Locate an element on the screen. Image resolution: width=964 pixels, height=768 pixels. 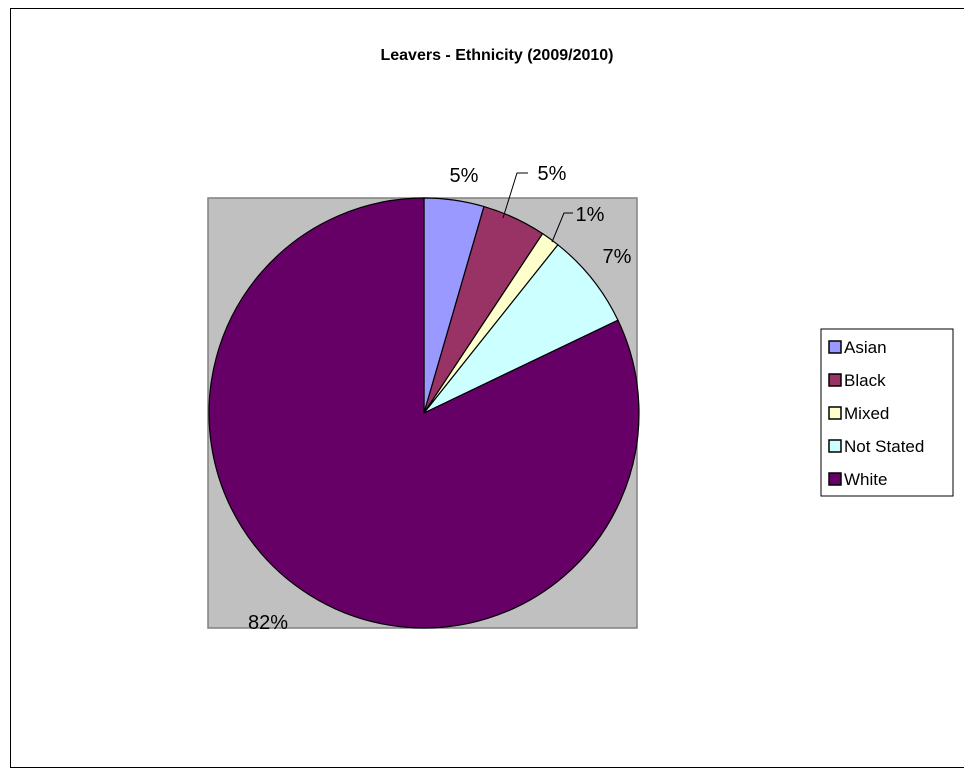
leader-line-black is located at coordinates (515, 195).